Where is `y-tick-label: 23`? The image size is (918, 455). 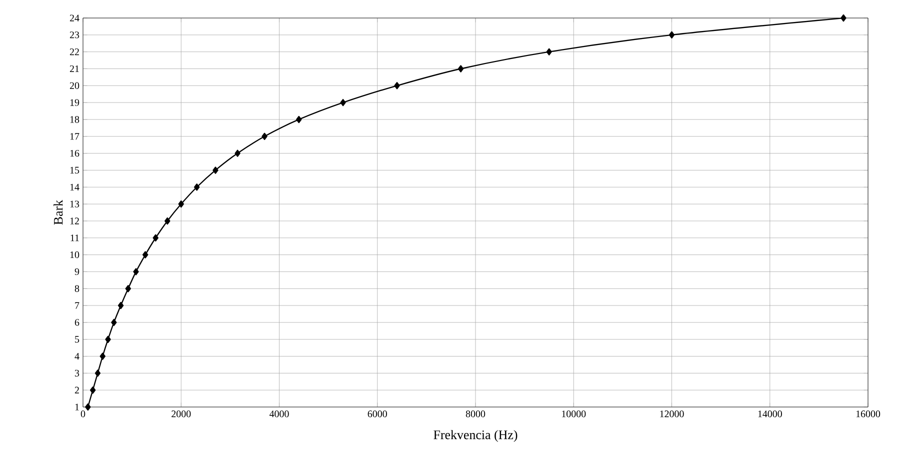
y-tick-label: 23 is located at coordinates (75, 35).